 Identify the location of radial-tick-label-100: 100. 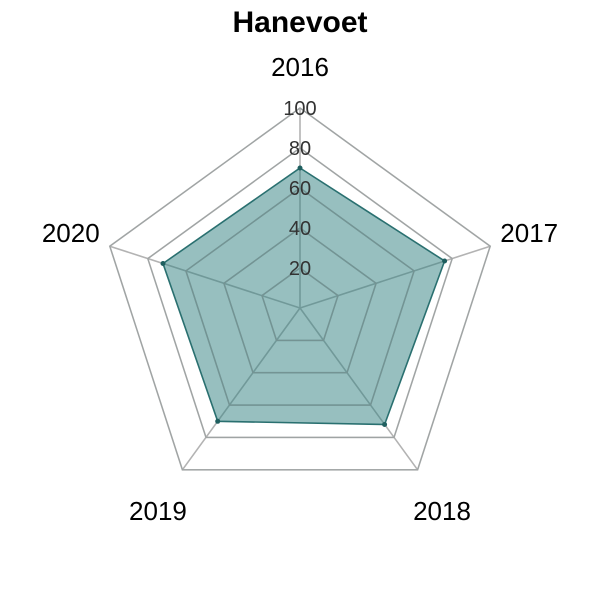
(299, 109).